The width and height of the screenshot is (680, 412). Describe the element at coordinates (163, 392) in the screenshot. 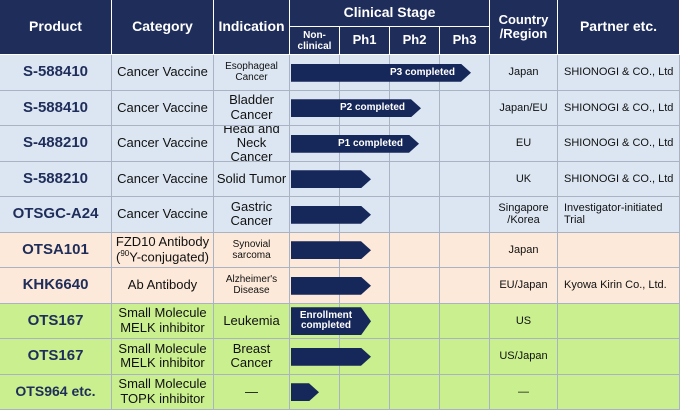

I see `category: Small Molecule TOPK inhibitor` at that location.